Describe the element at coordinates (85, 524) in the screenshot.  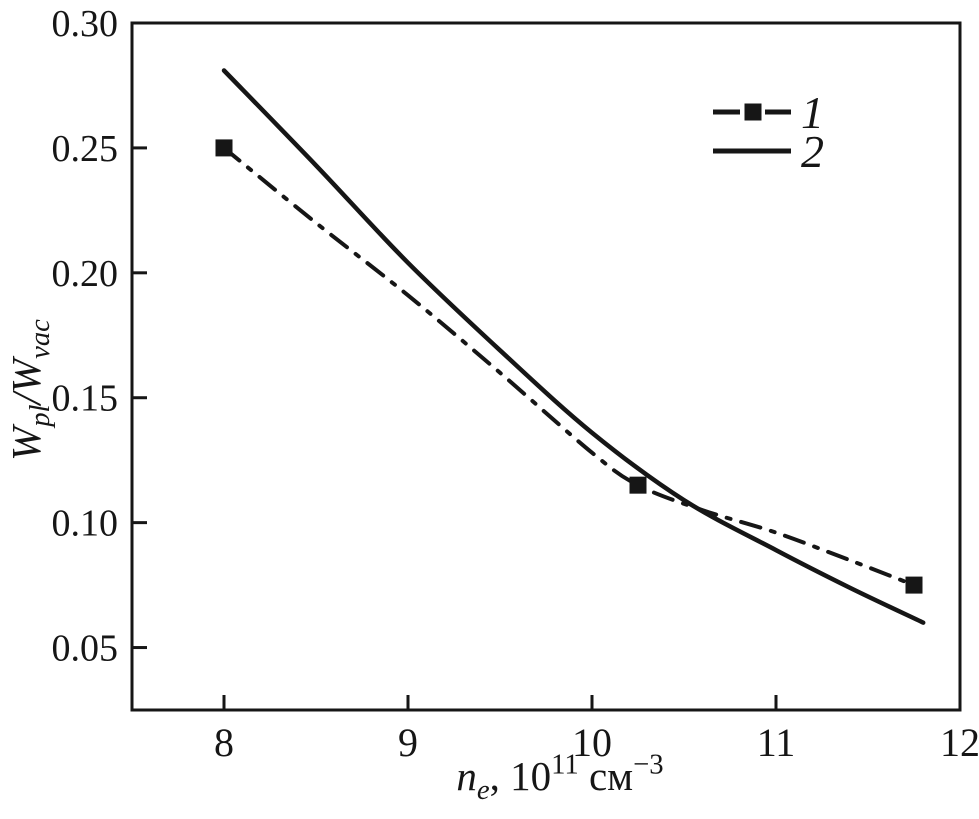
I see `y-tick-label: 0.10` at that location.